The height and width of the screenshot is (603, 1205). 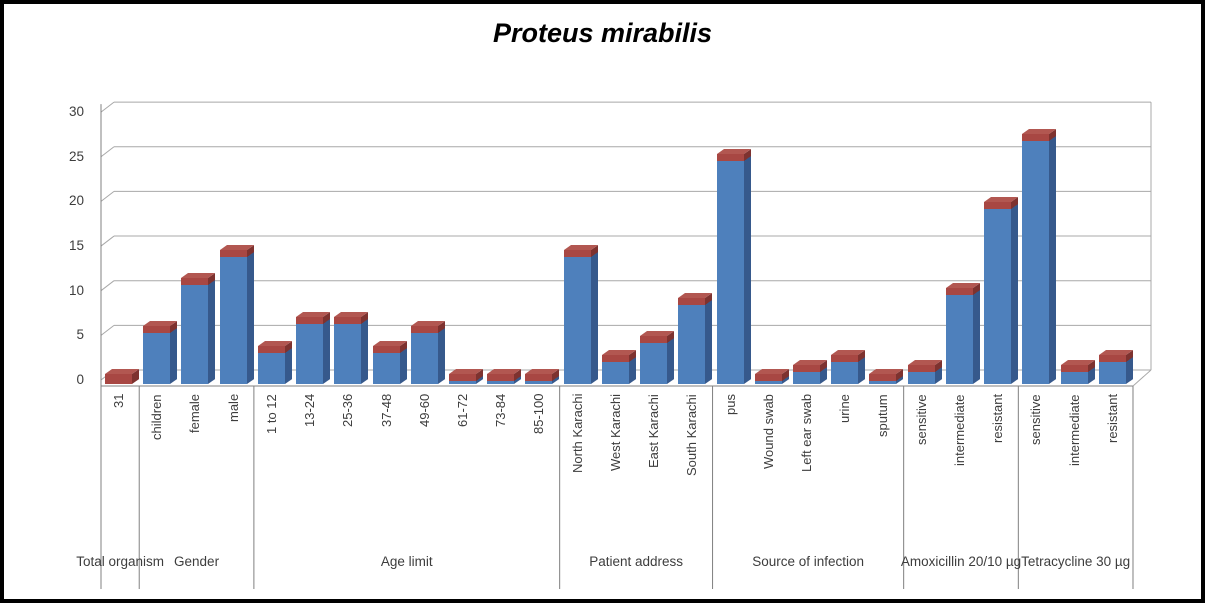 What do you see at coordinates (233, 408) in the screenshot?
I see `category-label: male` at bounding box center [233, 408].